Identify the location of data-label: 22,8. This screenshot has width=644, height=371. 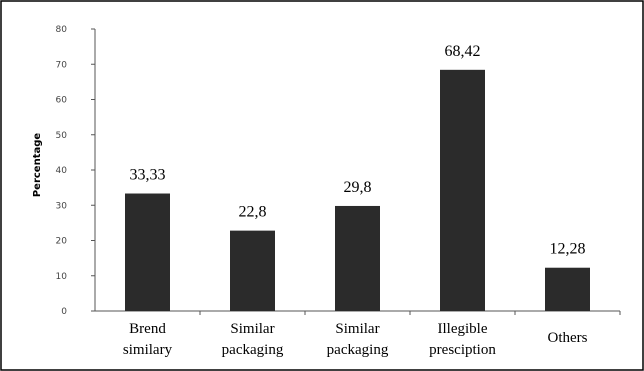
(253, 212).